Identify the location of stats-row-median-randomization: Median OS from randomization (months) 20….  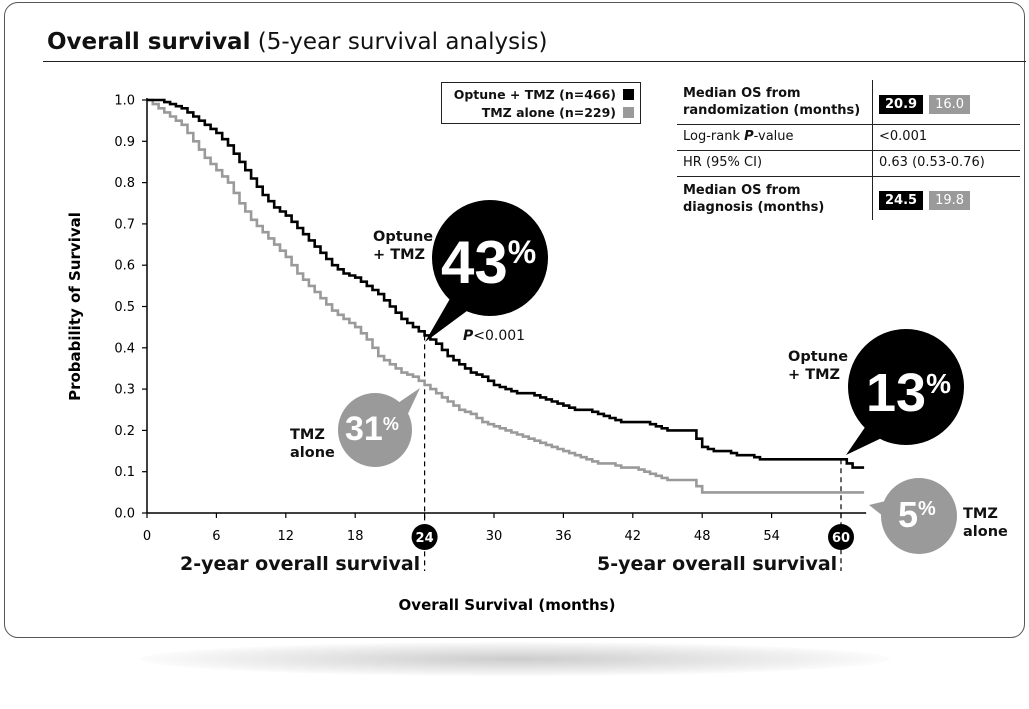
(848, 102).